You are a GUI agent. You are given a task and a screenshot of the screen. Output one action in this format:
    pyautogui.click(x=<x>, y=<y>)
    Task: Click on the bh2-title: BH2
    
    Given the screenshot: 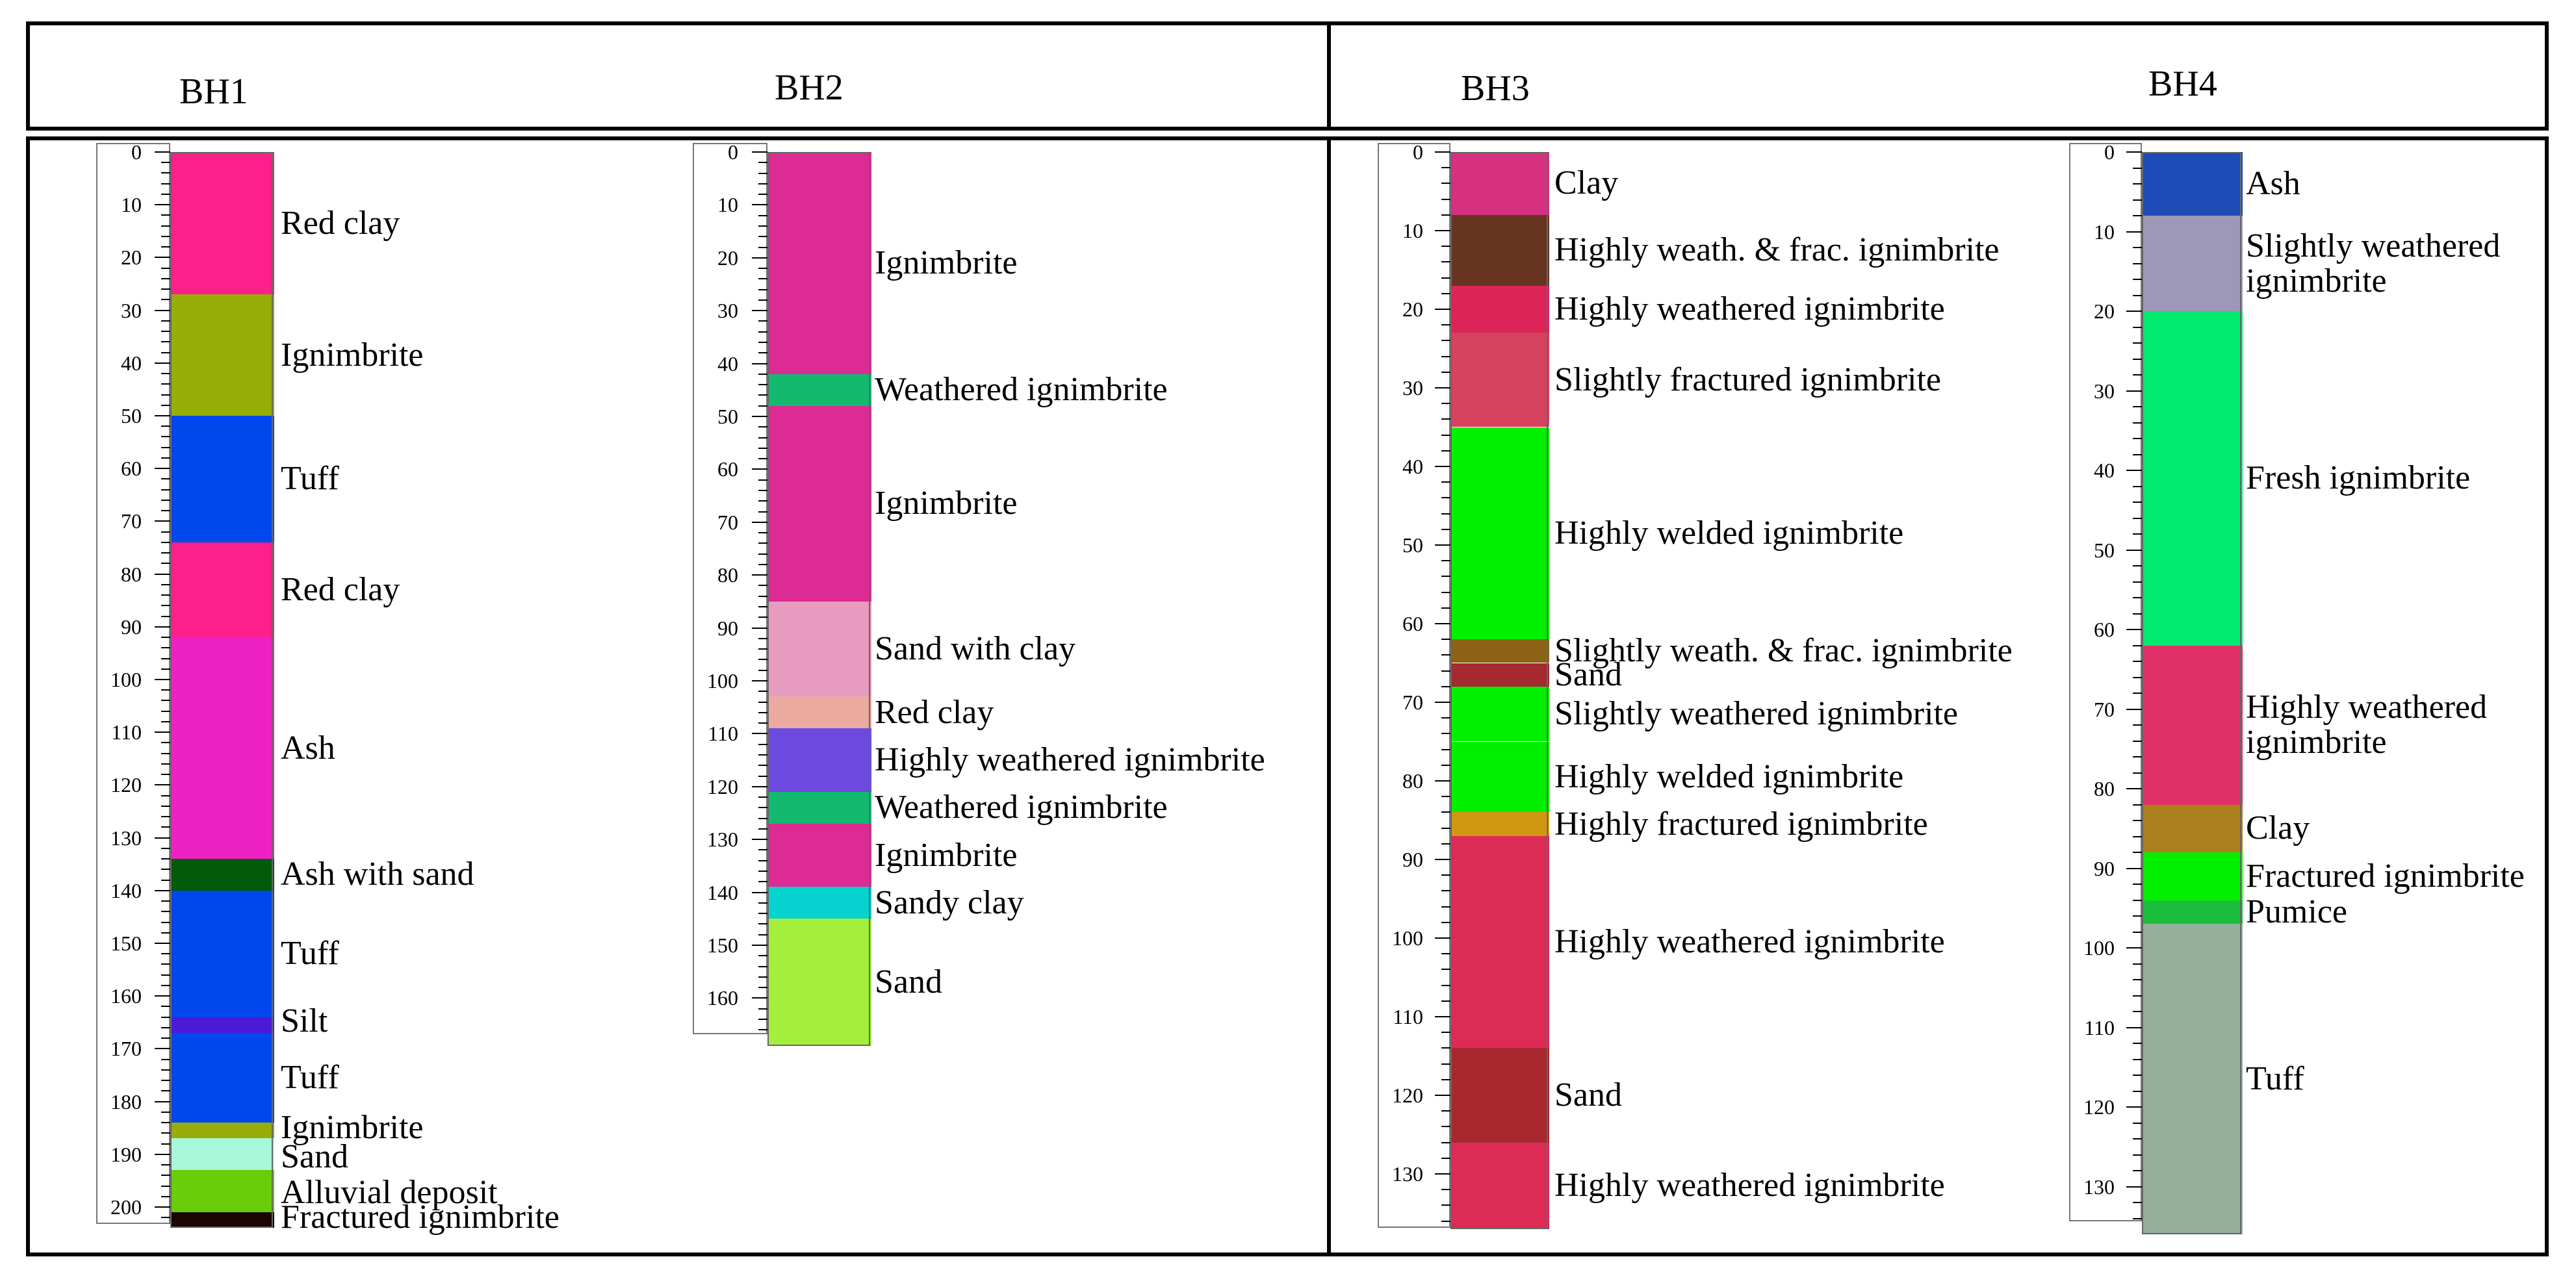 What is the action you would take?
    pyautogui.click(x=810, y=88)
    